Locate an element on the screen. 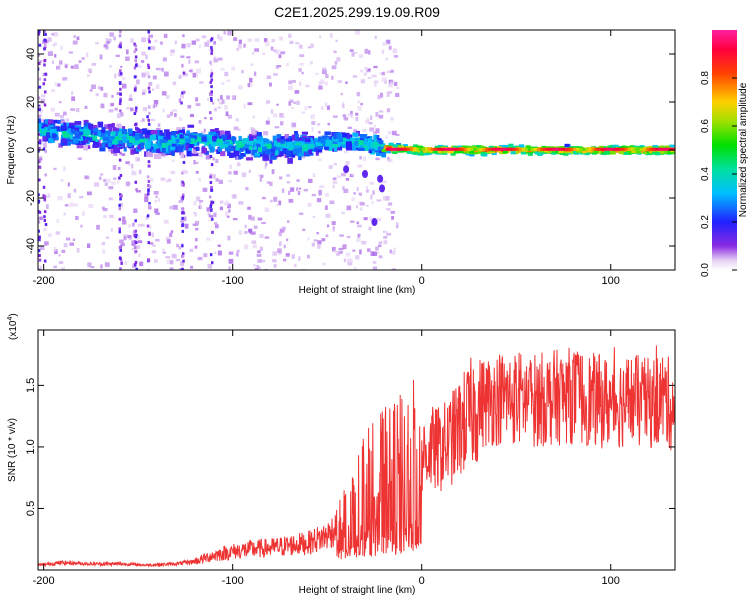 Image resolution: width=750 pixels, height=600 pixels. figure-title: C2E1.2025.299.19.09.R09 is located at coordinates (357, 12).